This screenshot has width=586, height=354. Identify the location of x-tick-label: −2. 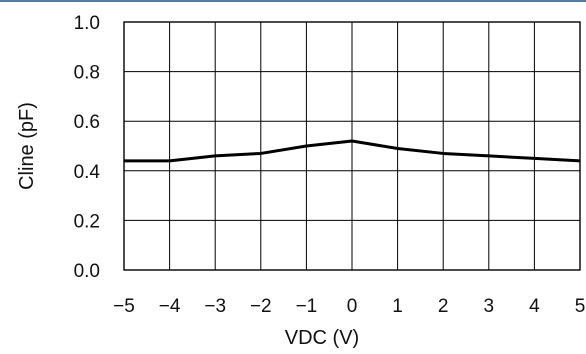
(261, 306).